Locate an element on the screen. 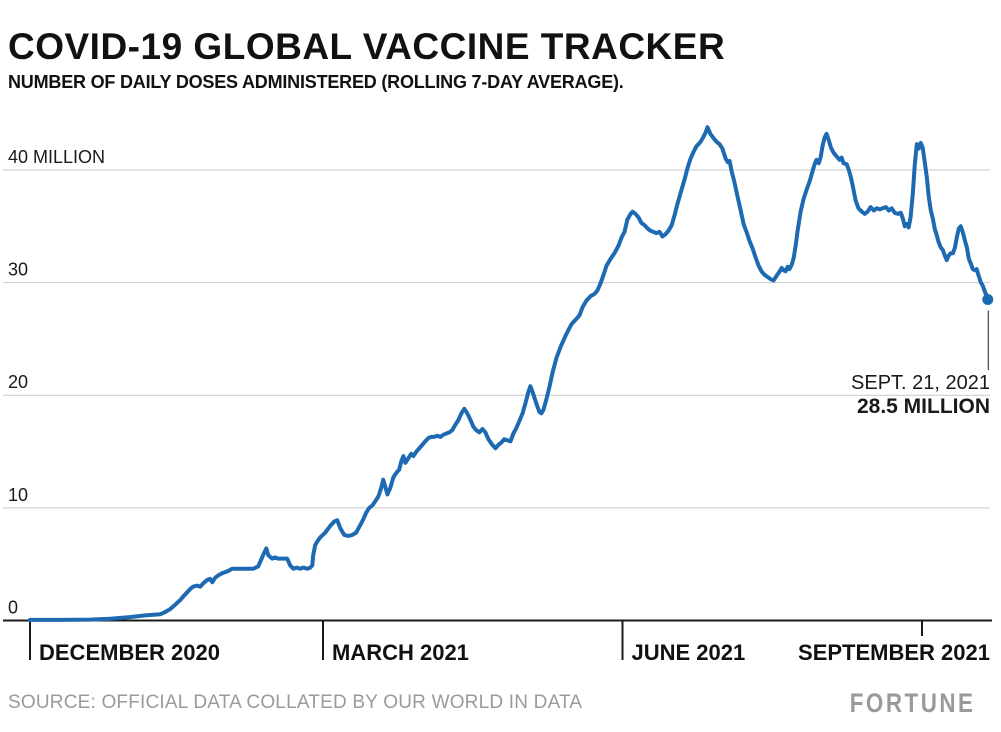  page-title: COVID-19 GLOBAL VACCINE TRACKER is located at coordinates (367, 46).